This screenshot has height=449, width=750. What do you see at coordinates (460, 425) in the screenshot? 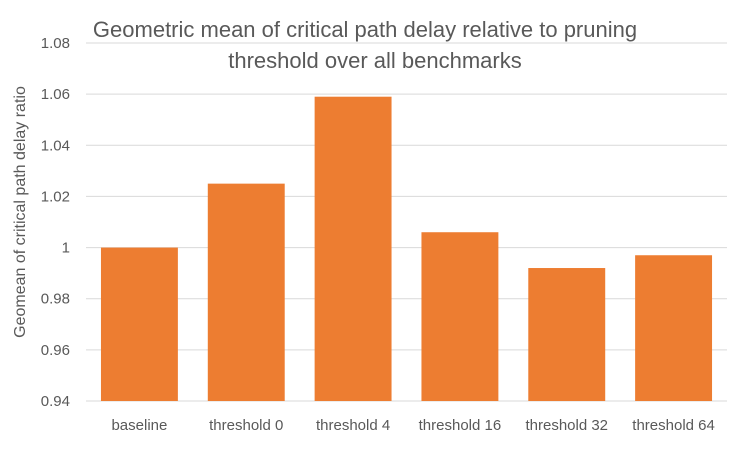
I see `x-tick-label: threshold 16` at bounding box center [460, 425].